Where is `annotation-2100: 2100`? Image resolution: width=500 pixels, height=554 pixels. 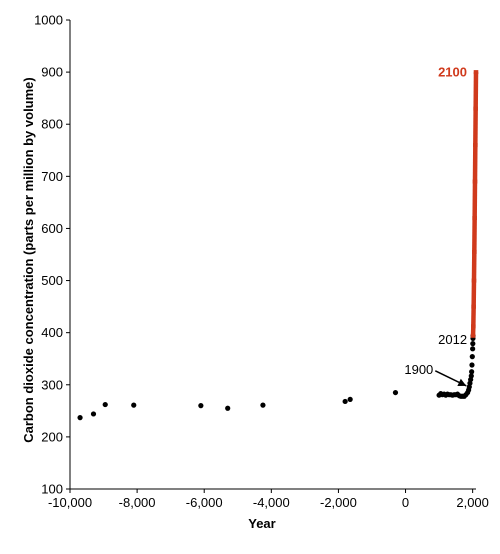
annotation-2100: 2100 is located at coordinates (452, 72).